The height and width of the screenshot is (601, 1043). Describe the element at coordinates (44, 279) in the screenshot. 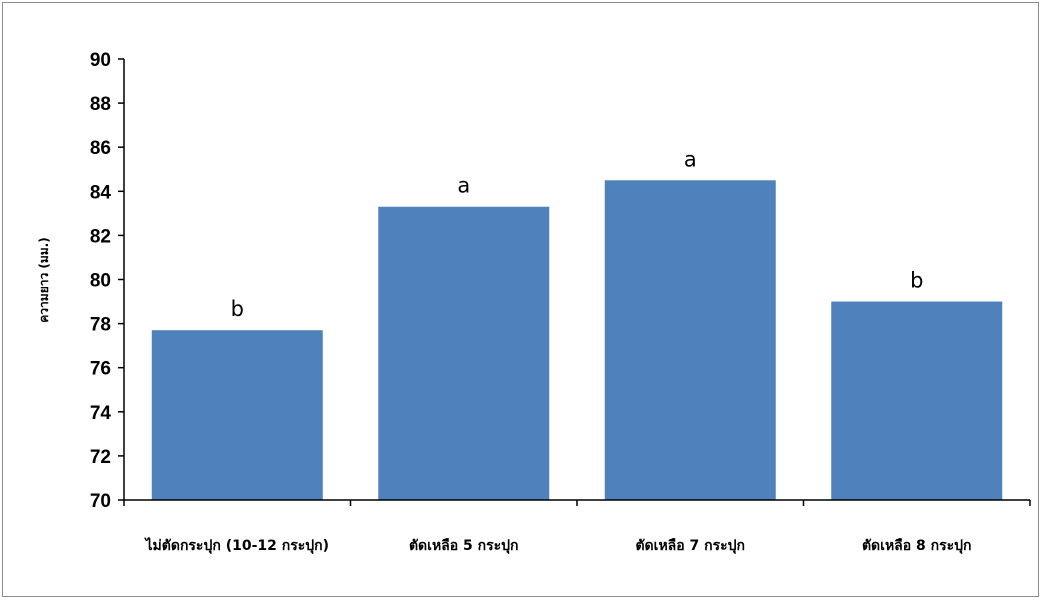

I see `y-axis-label: ความยาว (มม.)` at that location.